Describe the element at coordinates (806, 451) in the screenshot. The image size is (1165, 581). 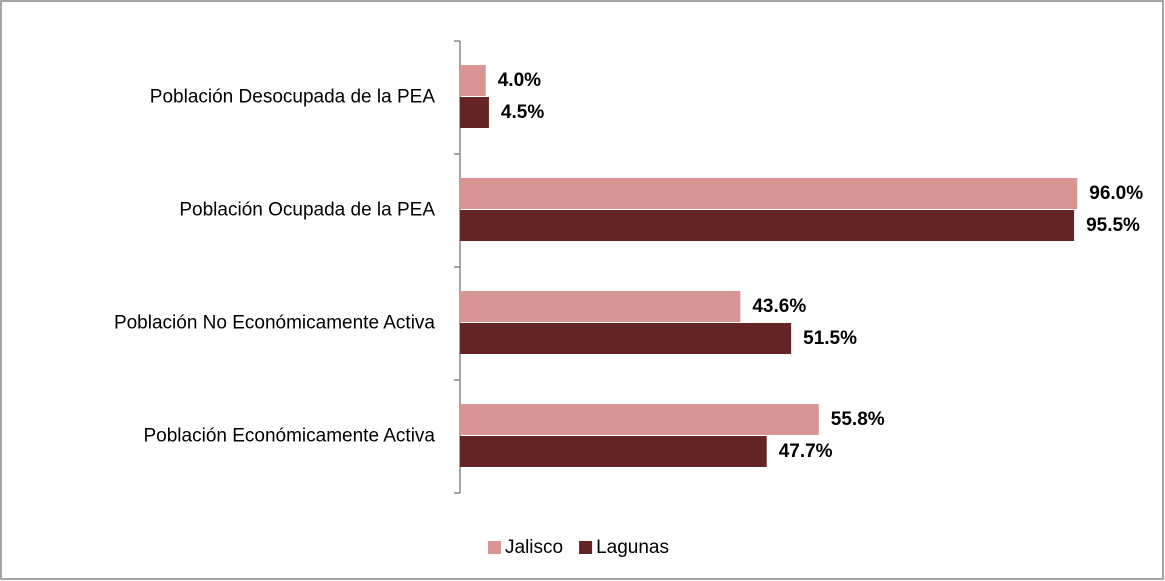
I see `value-label: 47.7%` at that location.